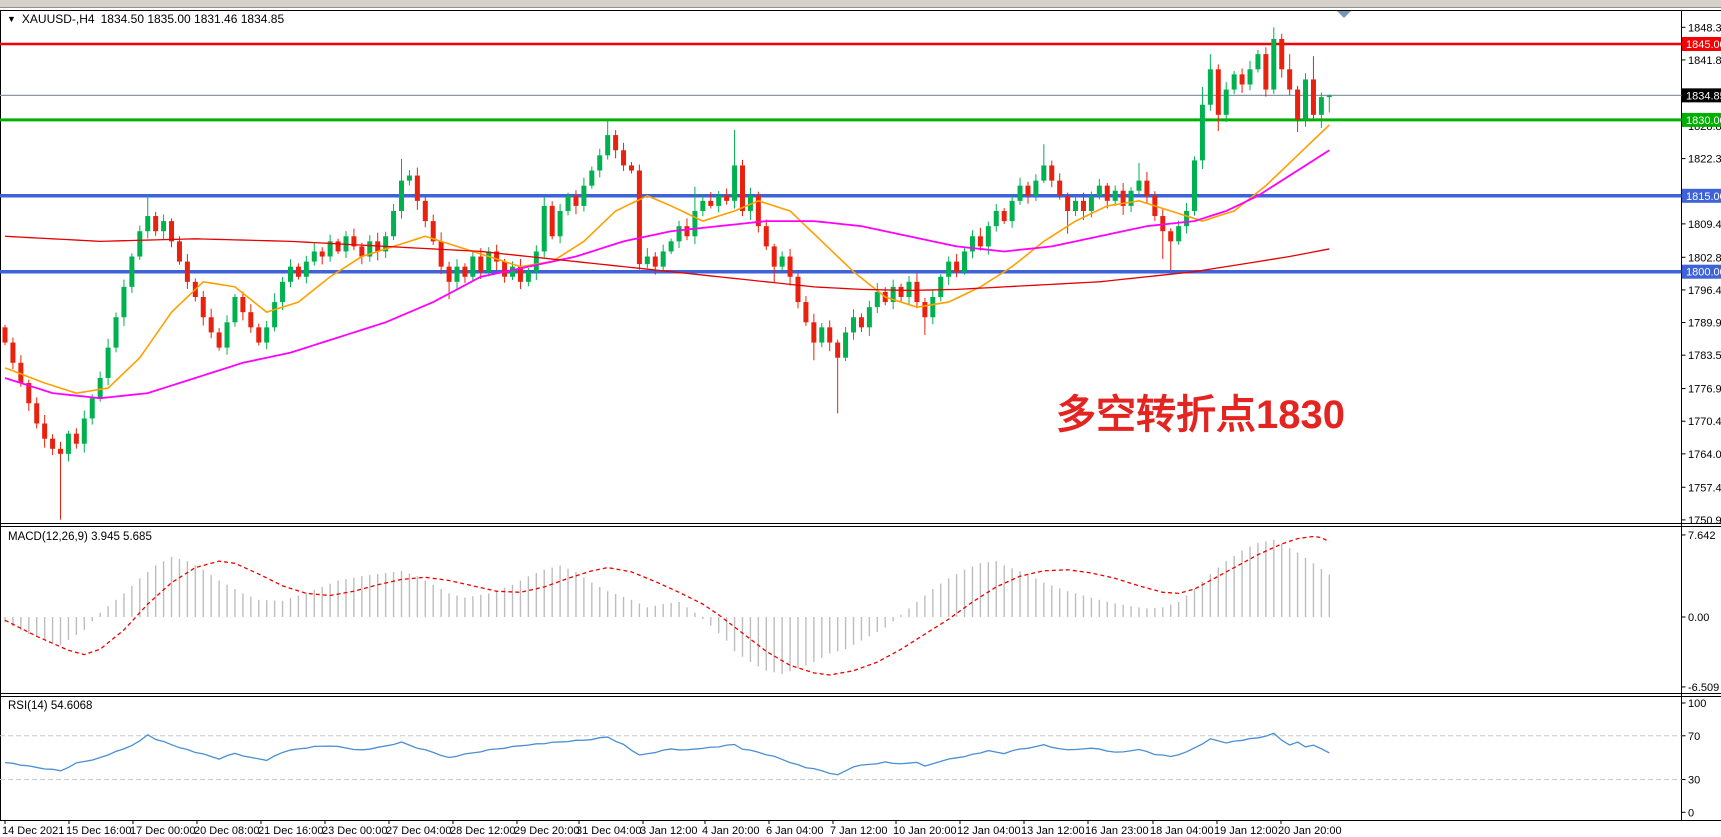  What do you see at coordinates (1694, 781) in the screenshot?
I see `rsi-tick-label: 30` at bounding box center [1694, 781].